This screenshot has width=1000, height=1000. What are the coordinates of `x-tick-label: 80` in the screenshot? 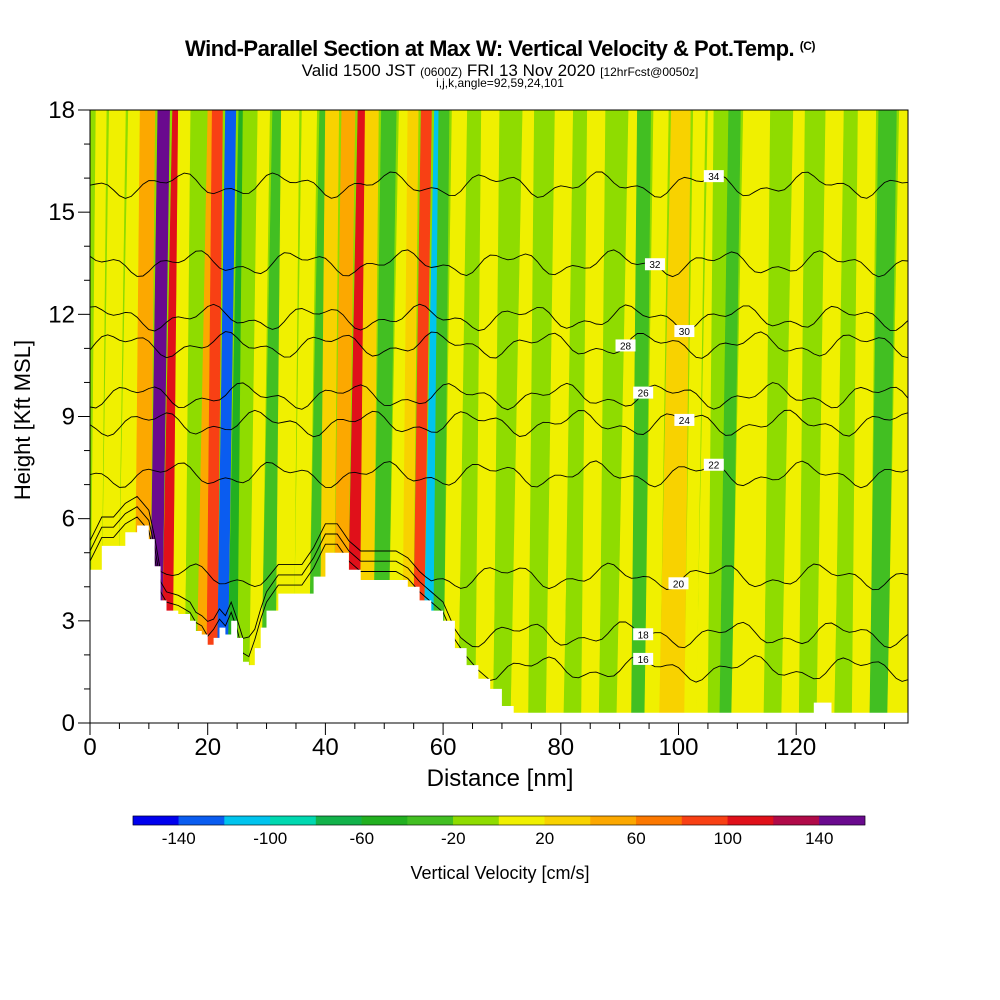 It's located at (560, 747).